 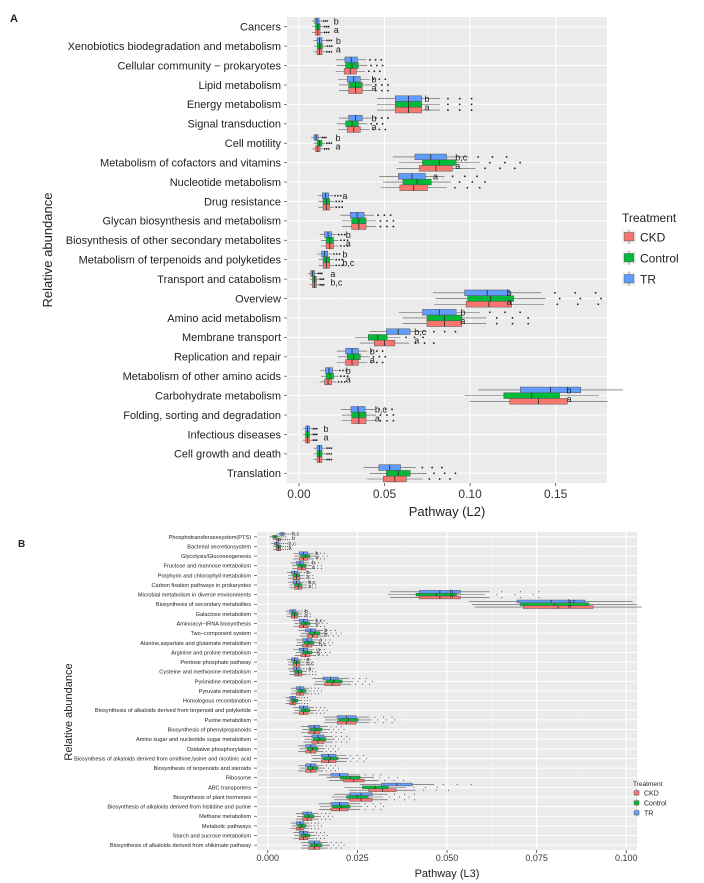 I want to click on category-label: Biosynthesis of phenylpropanoids, so click(x=210, y=731).